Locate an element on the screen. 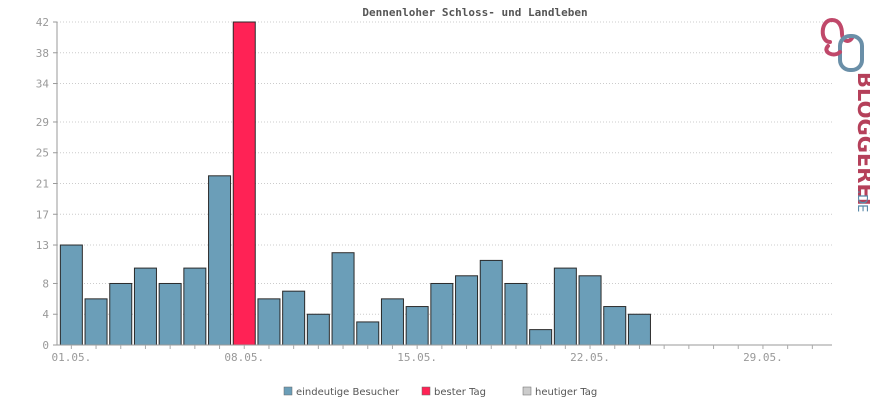 The width and height of the screenshot is (870, 400). svg-text: .DE is located at coordinates (861, 201).